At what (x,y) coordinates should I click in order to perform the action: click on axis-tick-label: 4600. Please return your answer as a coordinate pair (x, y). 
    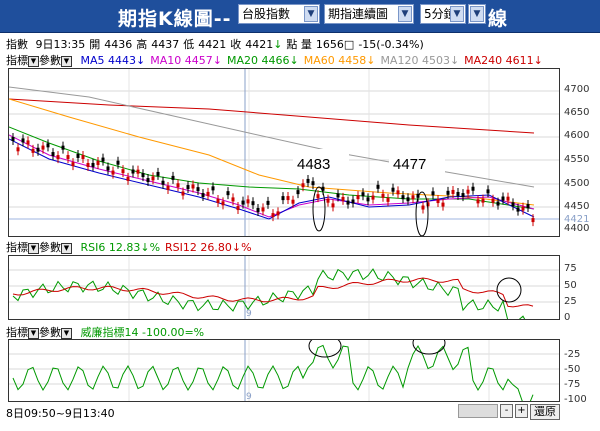
    Looking at the image, I should click on (577, 135).